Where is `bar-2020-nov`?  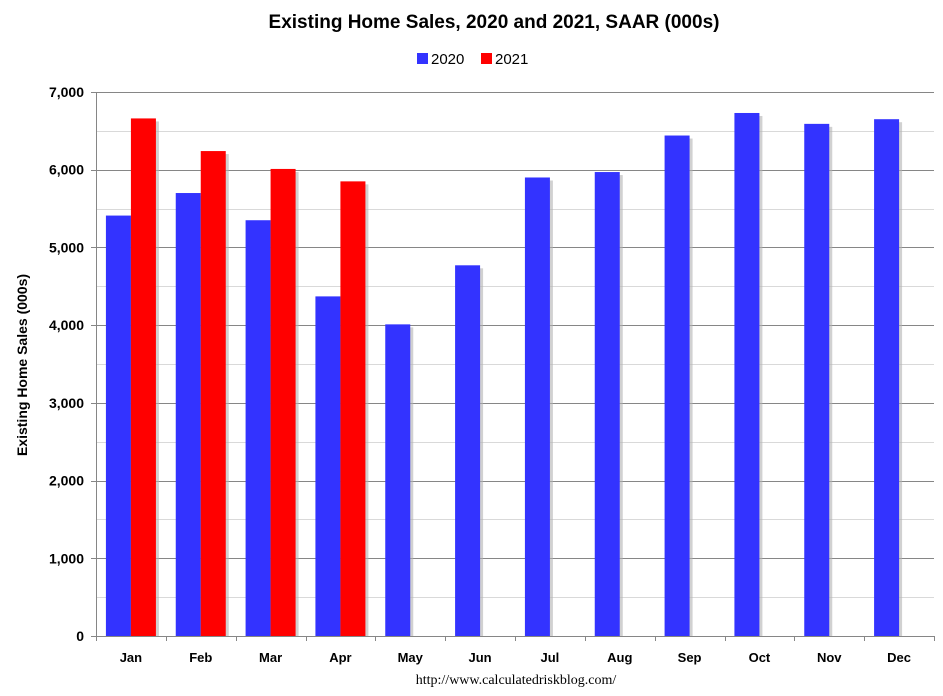
bar-2020-nov is located at coordinates (817, 379).